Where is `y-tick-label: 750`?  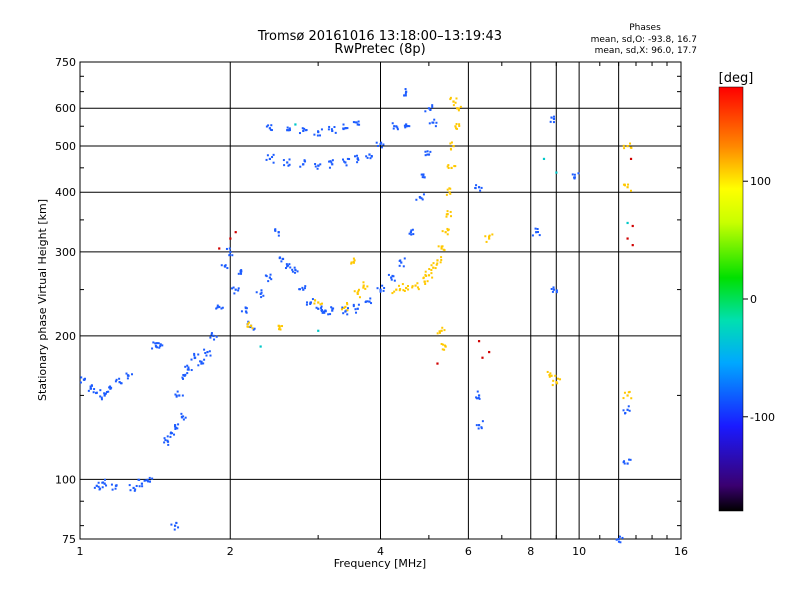
y-tick-label: 750 is located at coordinates (65, 62).